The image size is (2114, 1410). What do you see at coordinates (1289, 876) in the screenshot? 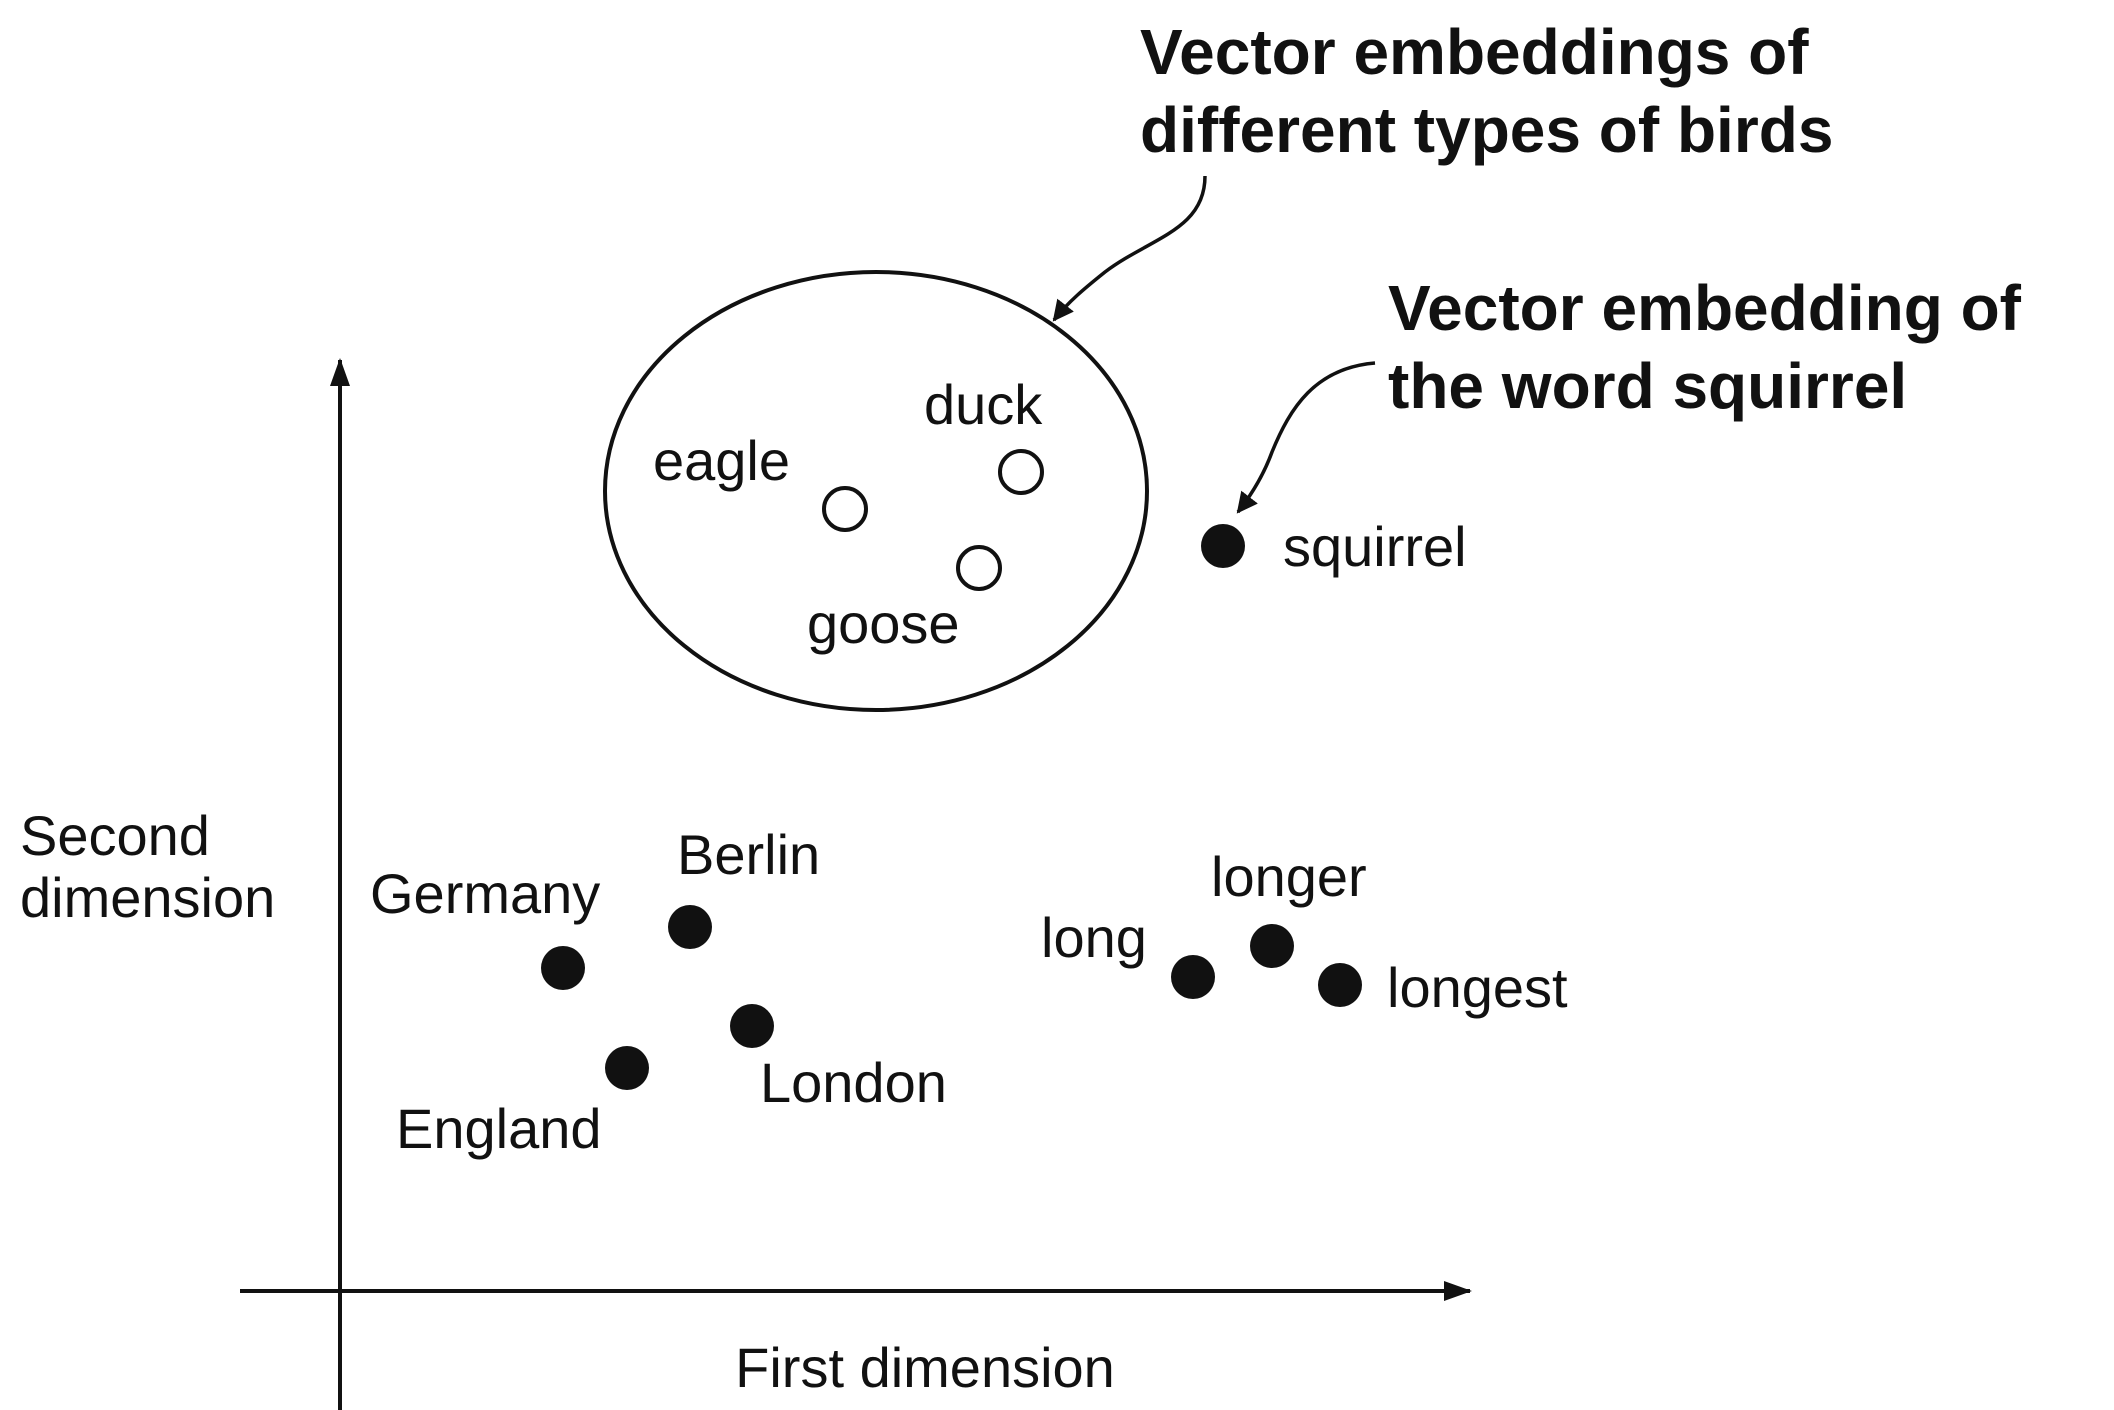
I see `longer-label: longer` at bounding box center [1289, 876].